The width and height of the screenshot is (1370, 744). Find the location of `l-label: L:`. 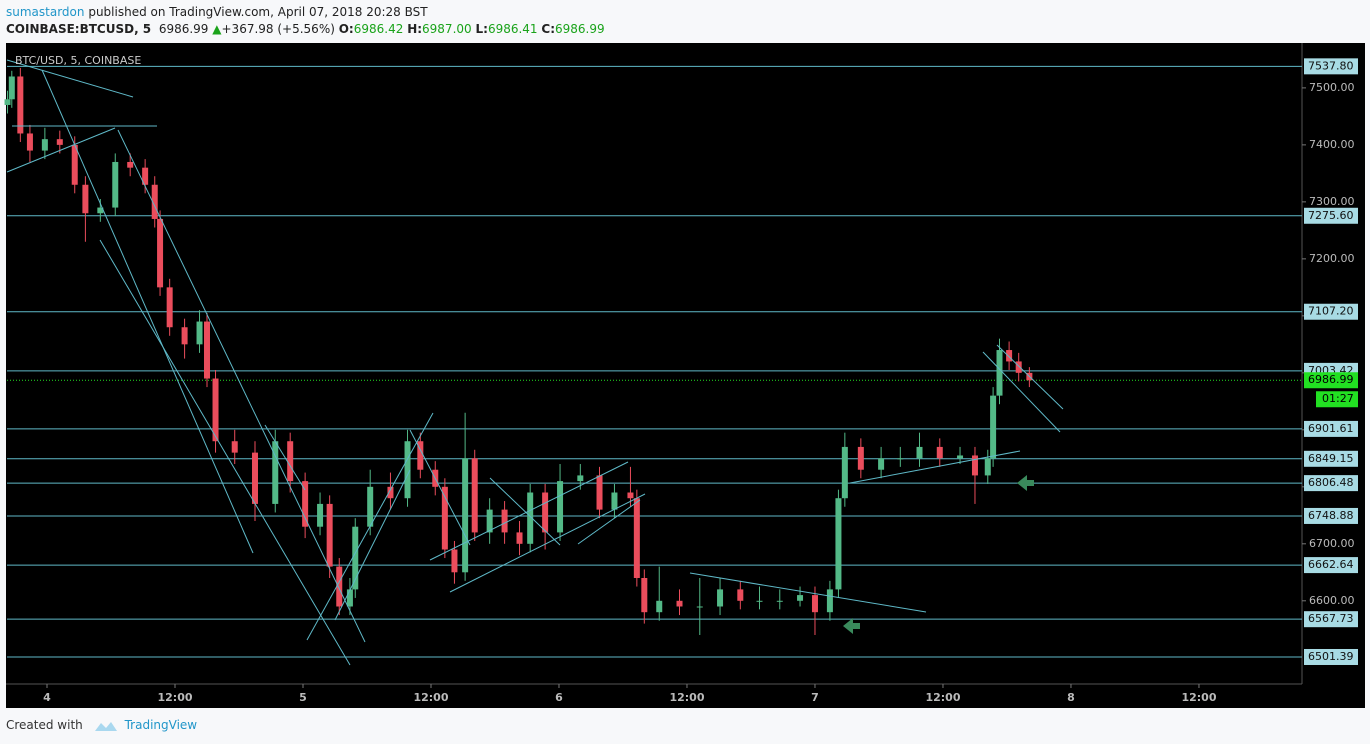

l-label: L: is located at coordinates (481, 29).